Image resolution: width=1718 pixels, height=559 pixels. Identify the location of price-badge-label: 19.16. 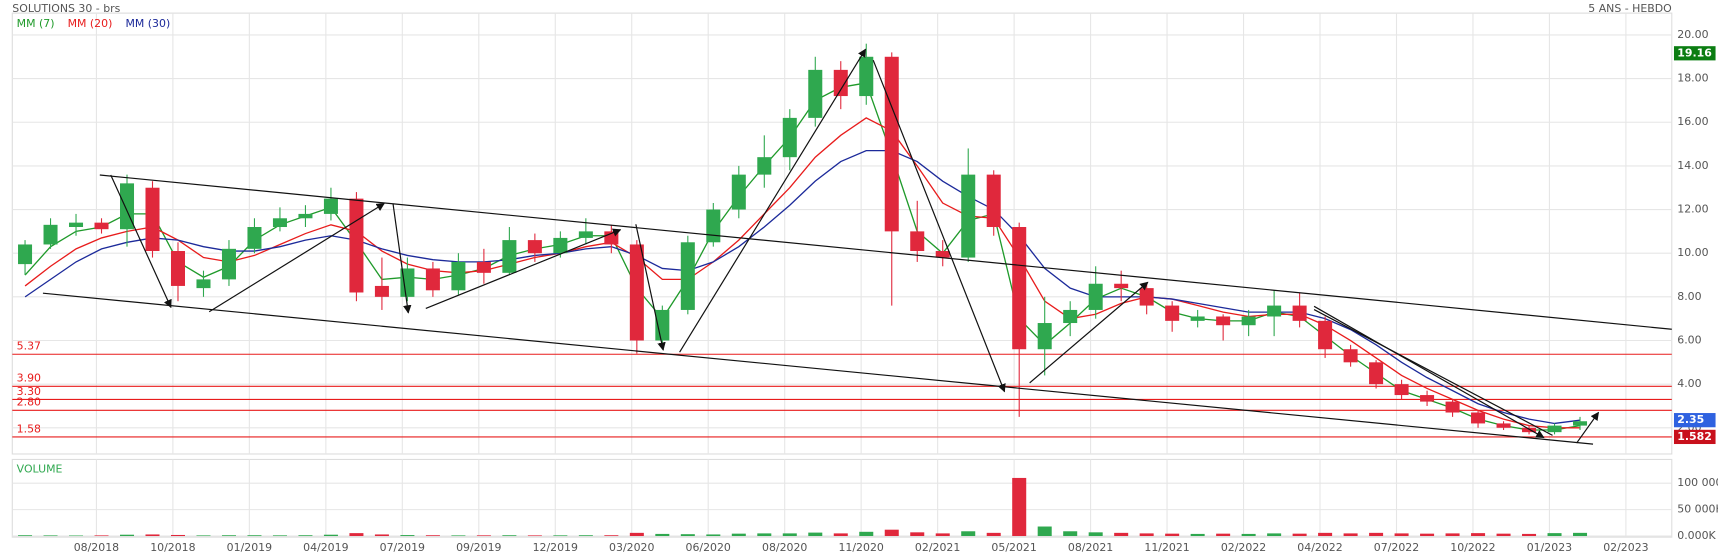
(1694, 52).